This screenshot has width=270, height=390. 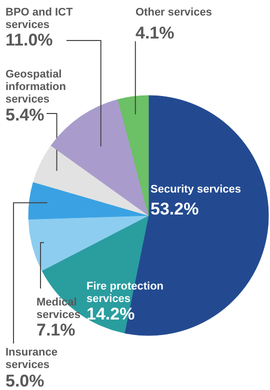 I want to click on data-label: 5.0%, so click(x=25, y=381).